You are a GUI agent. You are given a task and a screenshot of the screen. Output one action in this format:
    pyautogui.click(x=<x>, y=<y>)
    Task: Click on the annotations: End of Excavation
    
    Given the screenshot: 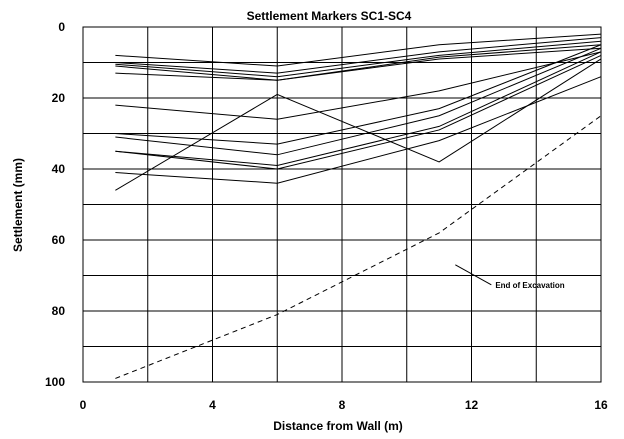 What is the action you would take?
    pyautogui.click(x=510, y=277)
    